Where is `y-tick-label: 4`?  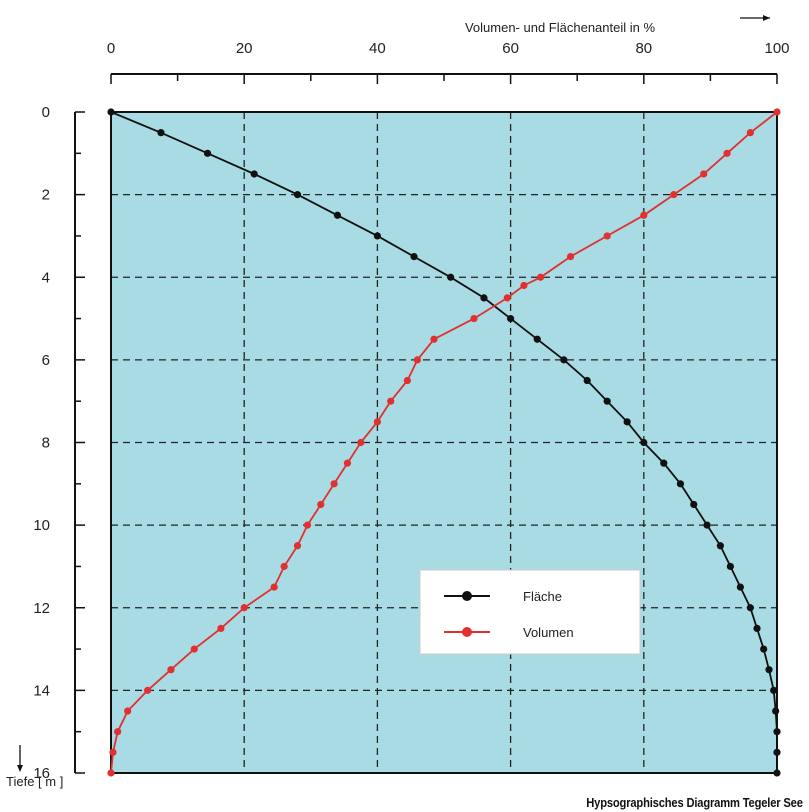
y-tick-label: 4 is located at coordinates (46, 277).